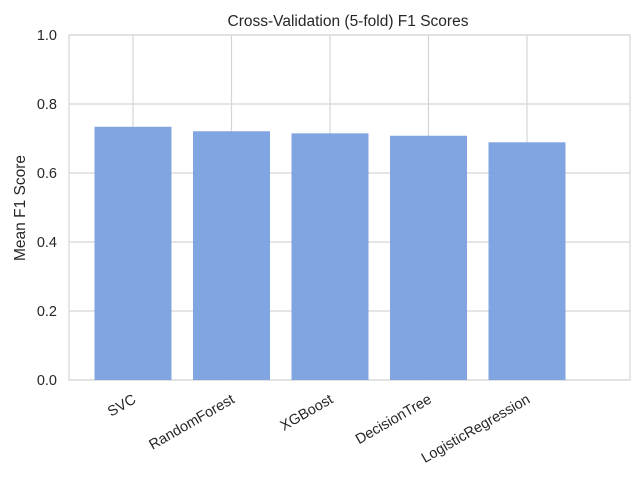  What do you see at coordinates (191, 423) in the screenshot?
I see `x-tick-label: RandomForest` at bounding box center [191, 423].